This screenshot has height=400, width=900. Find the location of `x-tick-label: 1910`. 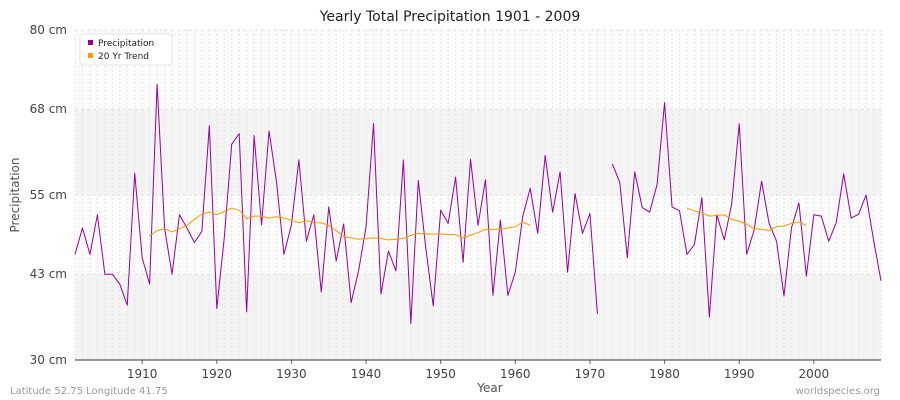

x-tick-label: 1910 is located at coordinates (142, 374).